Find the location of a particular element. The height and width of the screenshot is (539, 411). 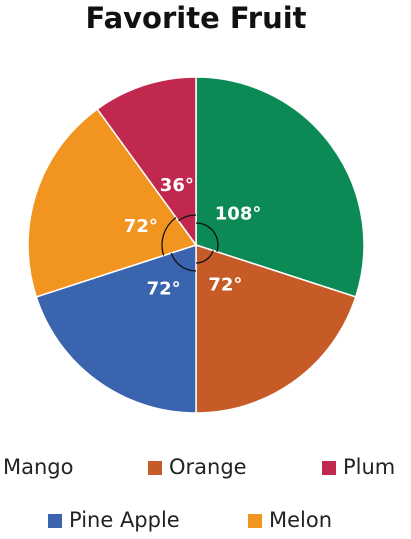

value-label: 108° is located at coordinates (238, 213).